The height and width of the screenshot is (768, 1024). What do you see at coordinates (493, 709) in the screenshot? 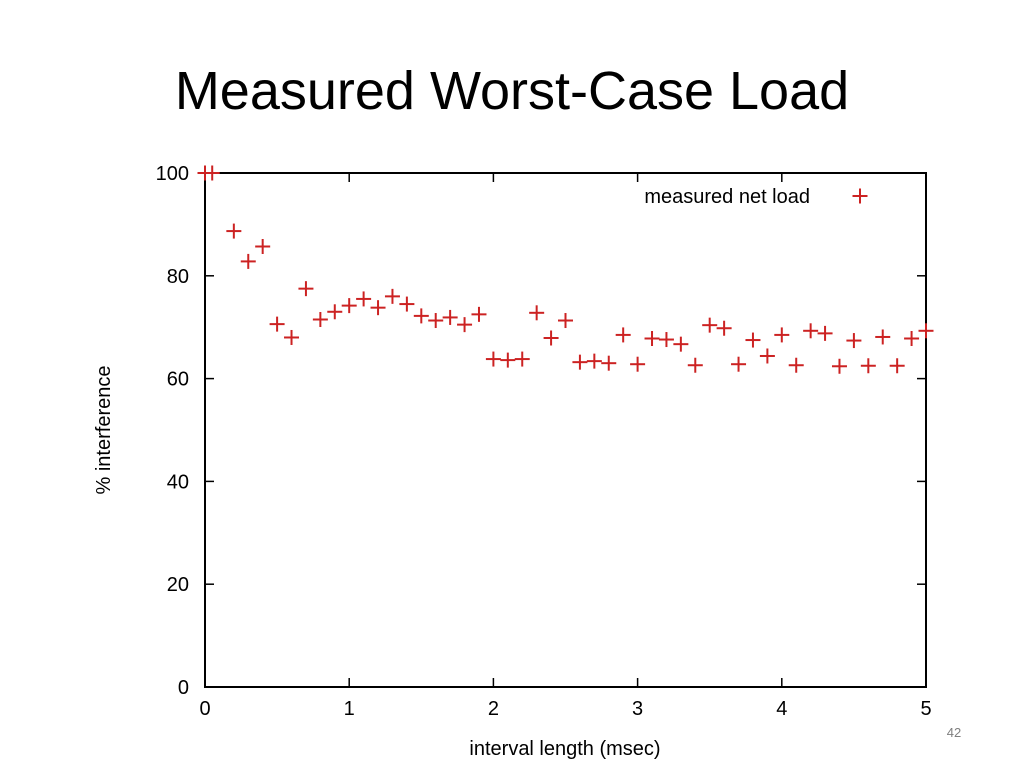
I see `x-tick-label: 2` at bounding box center [493, 709].